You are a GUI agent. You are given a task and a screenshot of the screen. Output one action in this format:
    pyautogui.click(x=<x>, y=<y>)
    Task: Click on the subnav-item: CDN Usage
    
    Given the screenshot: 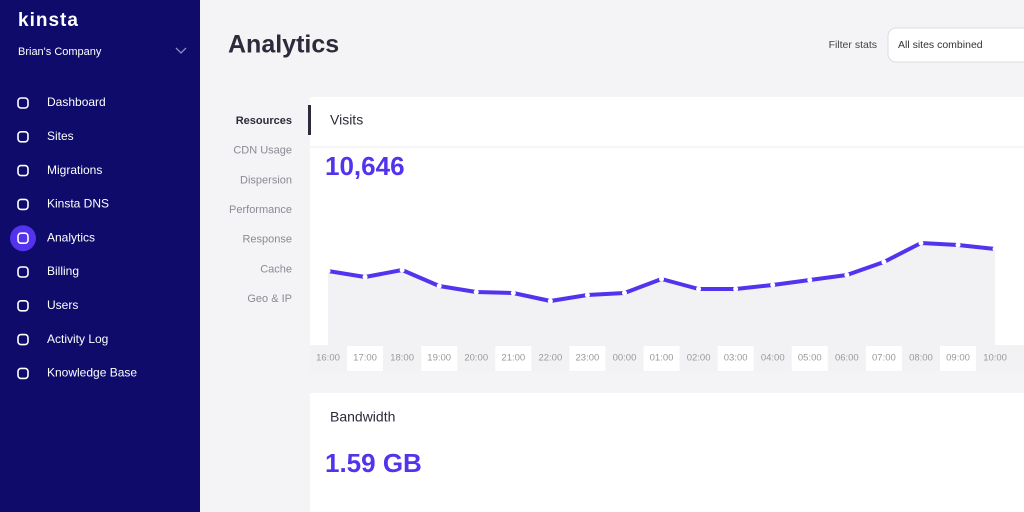 What is the action you would take?
    pyautogui.click(x=262, y=151)
    